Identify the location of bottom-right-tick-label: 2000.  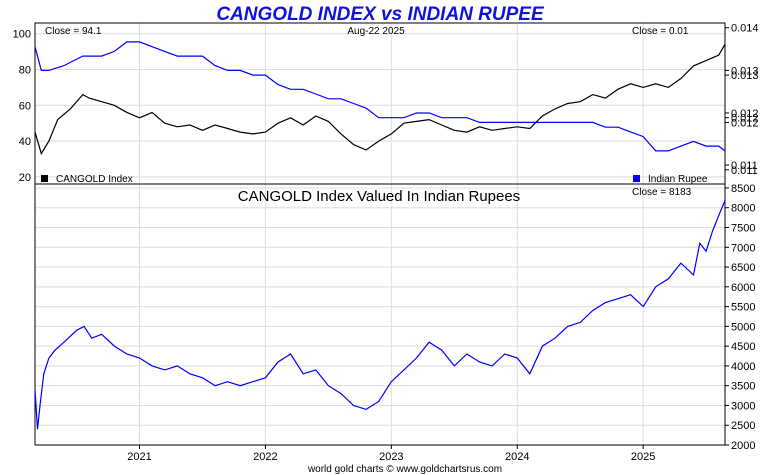
(743, 446).